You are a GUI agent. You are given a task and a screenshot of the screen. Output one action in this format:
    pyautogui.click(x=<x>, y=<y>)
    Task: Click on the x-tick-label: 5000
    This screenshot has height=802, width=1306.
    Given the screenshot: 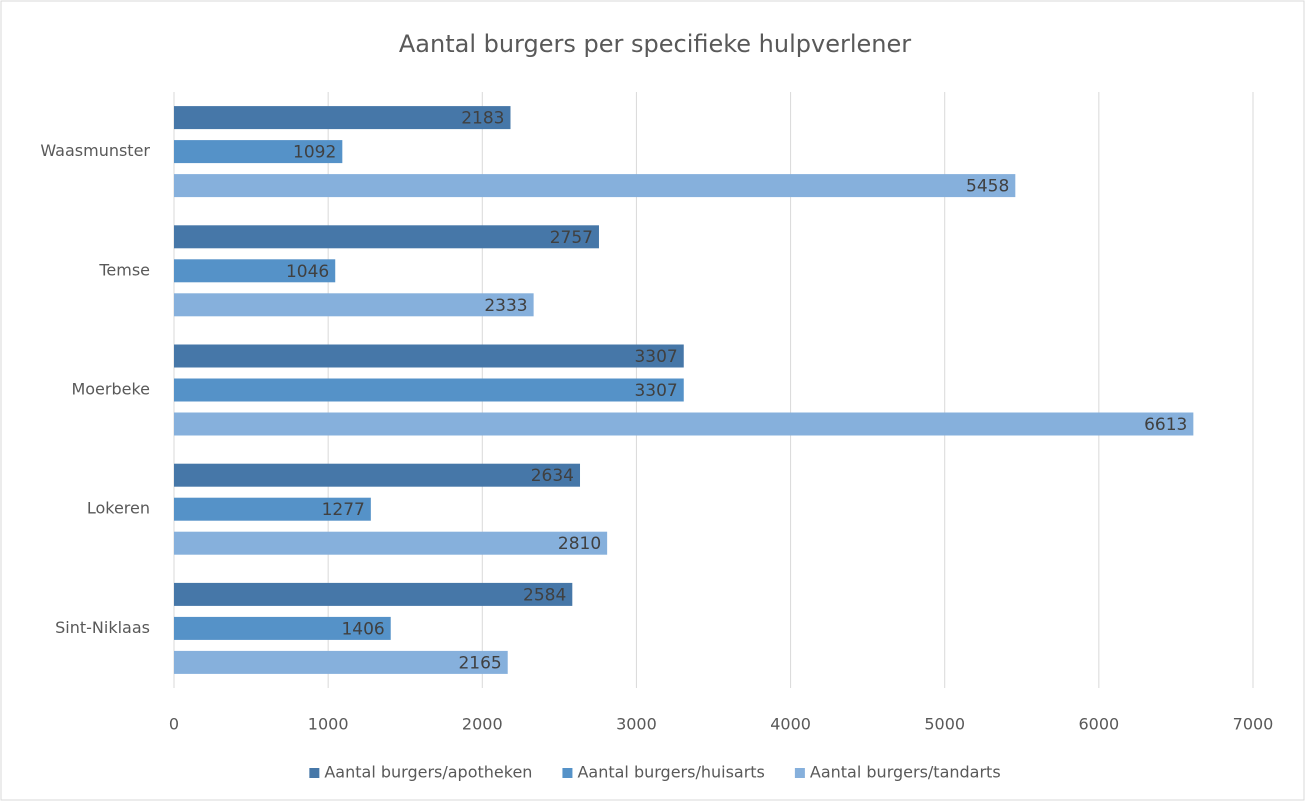 What is the action you would take?
    pyautogui.click(x=944, y=724)
    